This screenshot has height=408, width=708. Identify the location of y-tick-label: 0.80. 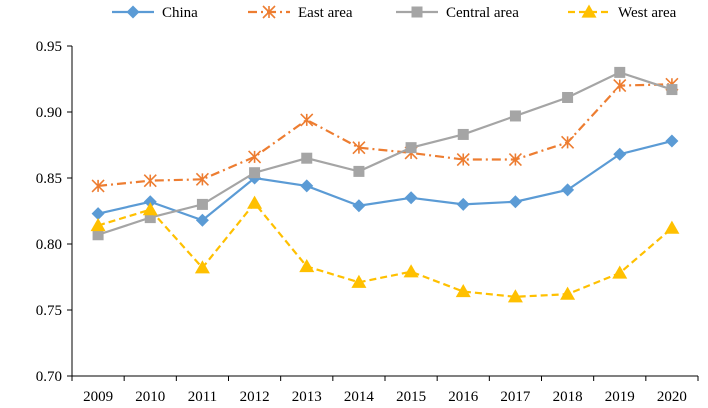
(49, 245).